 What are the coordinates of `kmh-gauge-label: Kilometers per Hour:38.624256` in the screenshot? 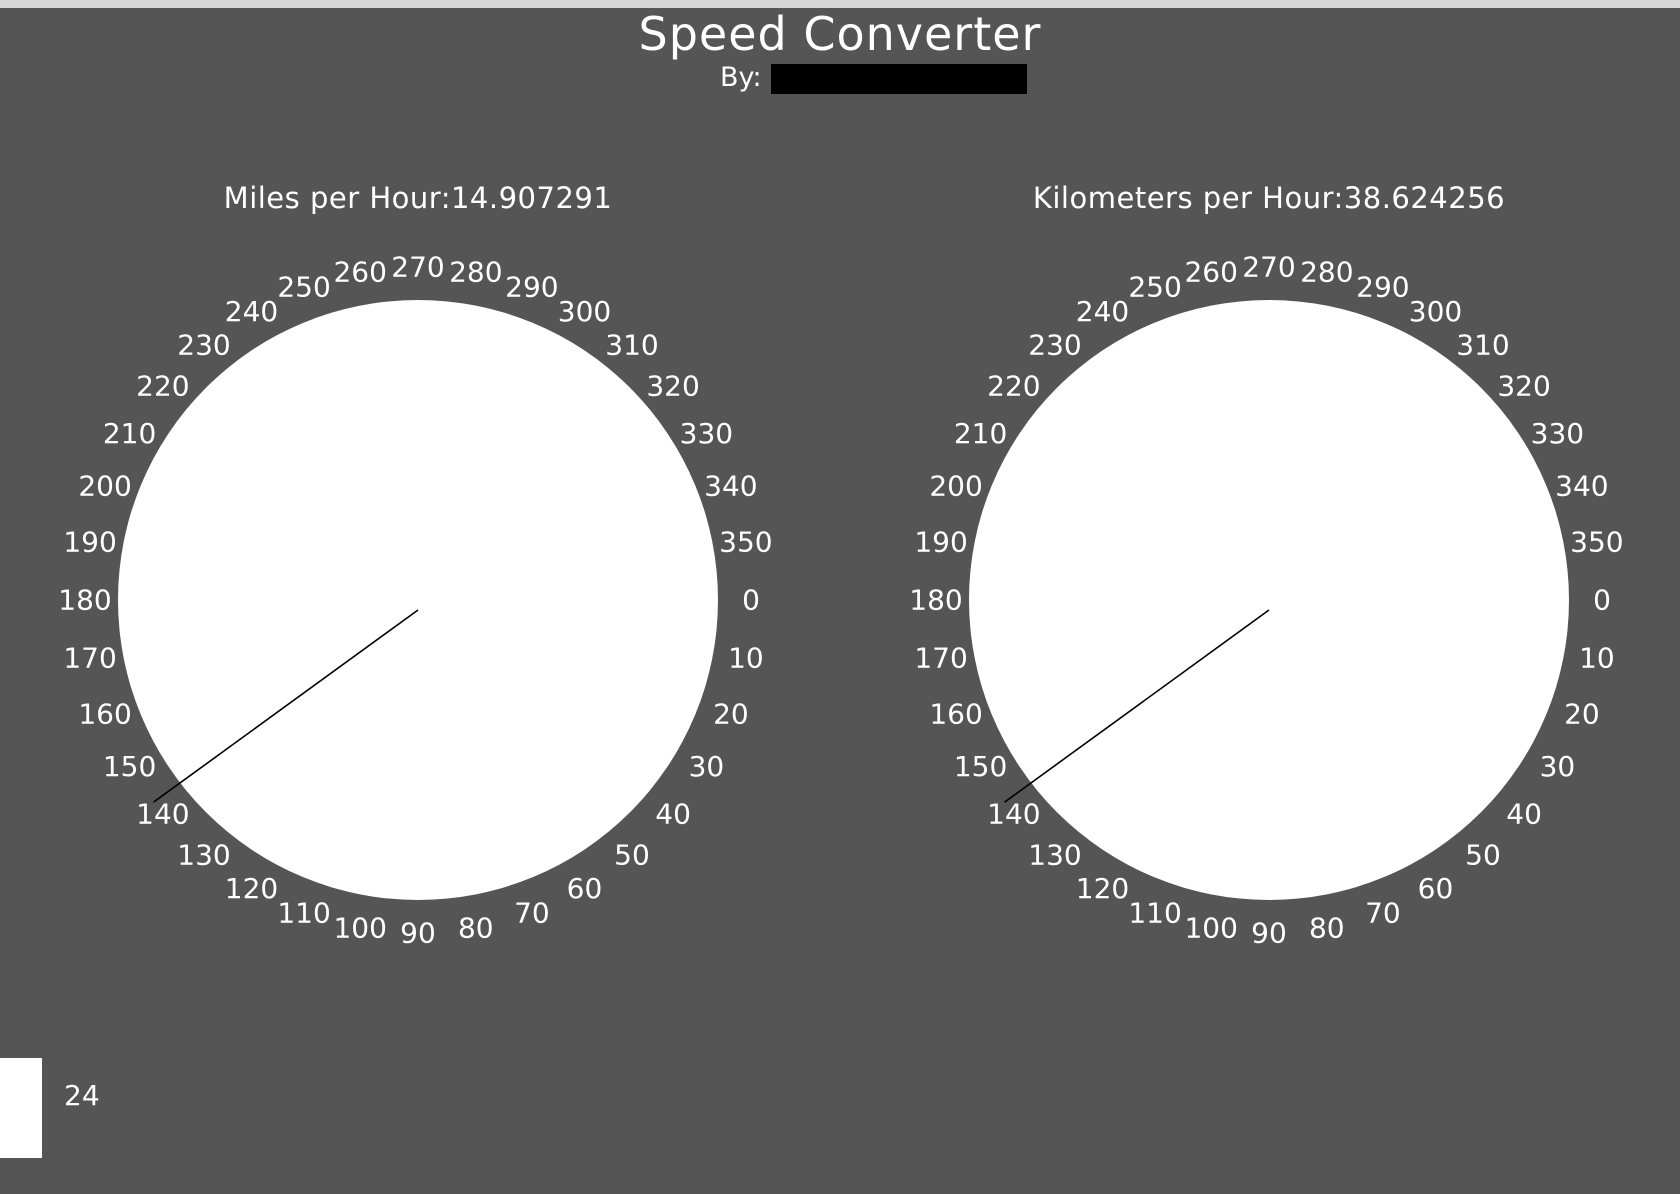 It's located at (1269, 198).